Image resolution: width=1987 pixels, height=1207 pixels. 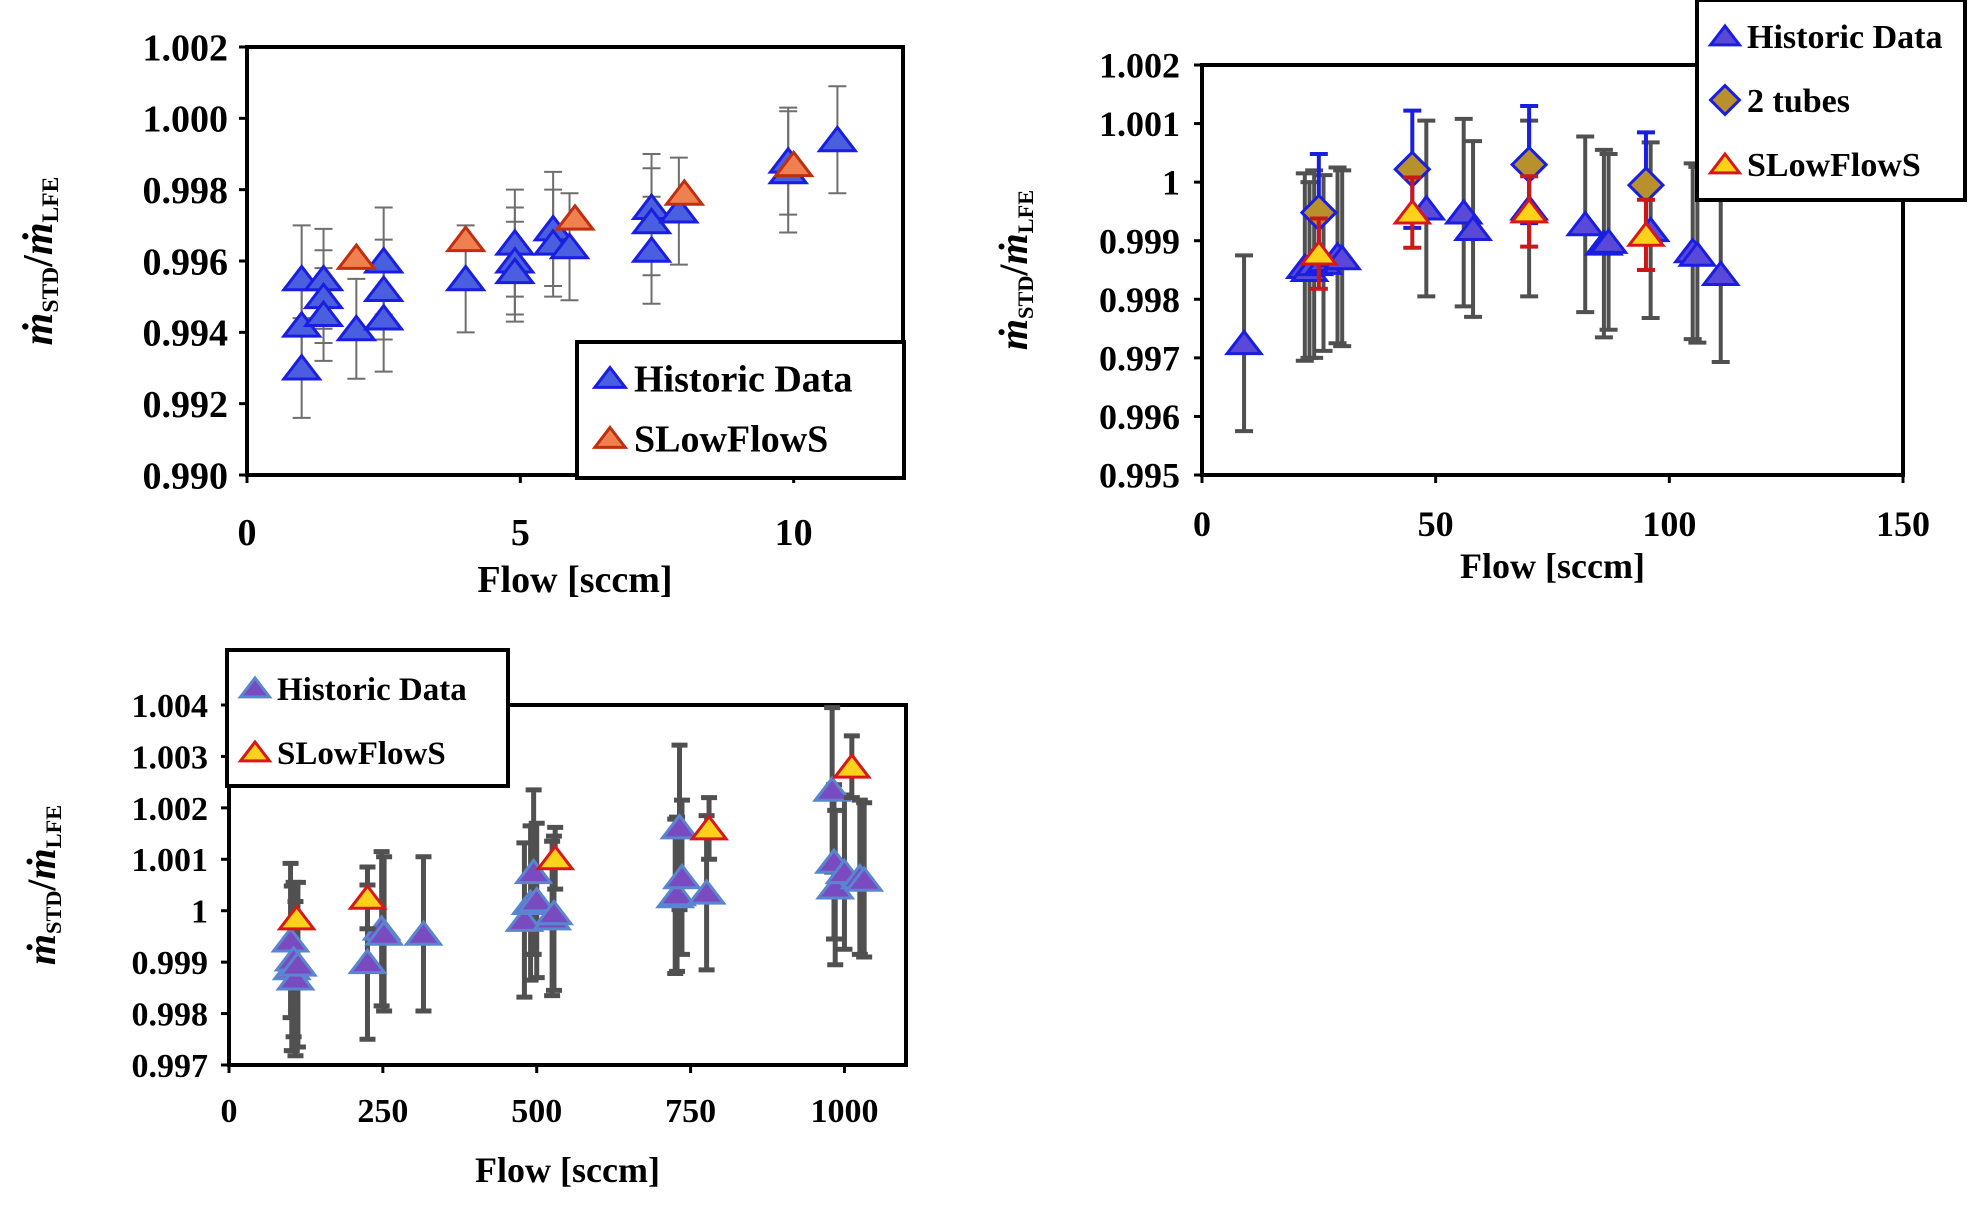 I want to click on legend: Historic Data 2 tubes SLowFlowS, so click(x=1831, y=101).